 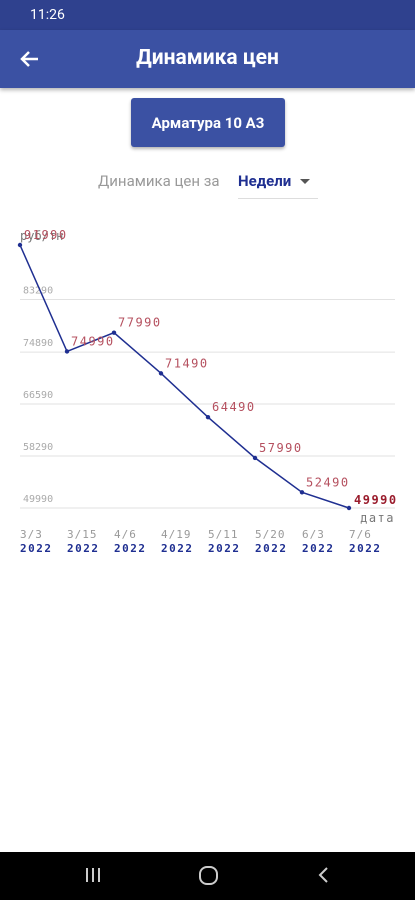 What do you see at coordinates (223, 534) in the screenshot?
I see `x-tick-label: 5/11` at bounding box center [223, 534].